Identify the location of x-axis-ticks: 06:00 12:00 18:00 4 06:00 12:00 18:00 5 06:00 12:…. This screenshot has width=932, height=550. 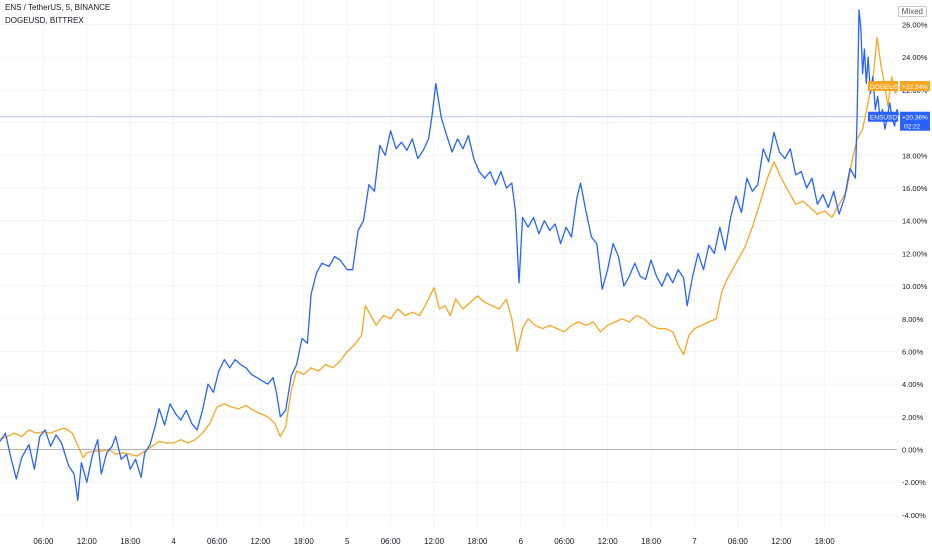
(434, 541).